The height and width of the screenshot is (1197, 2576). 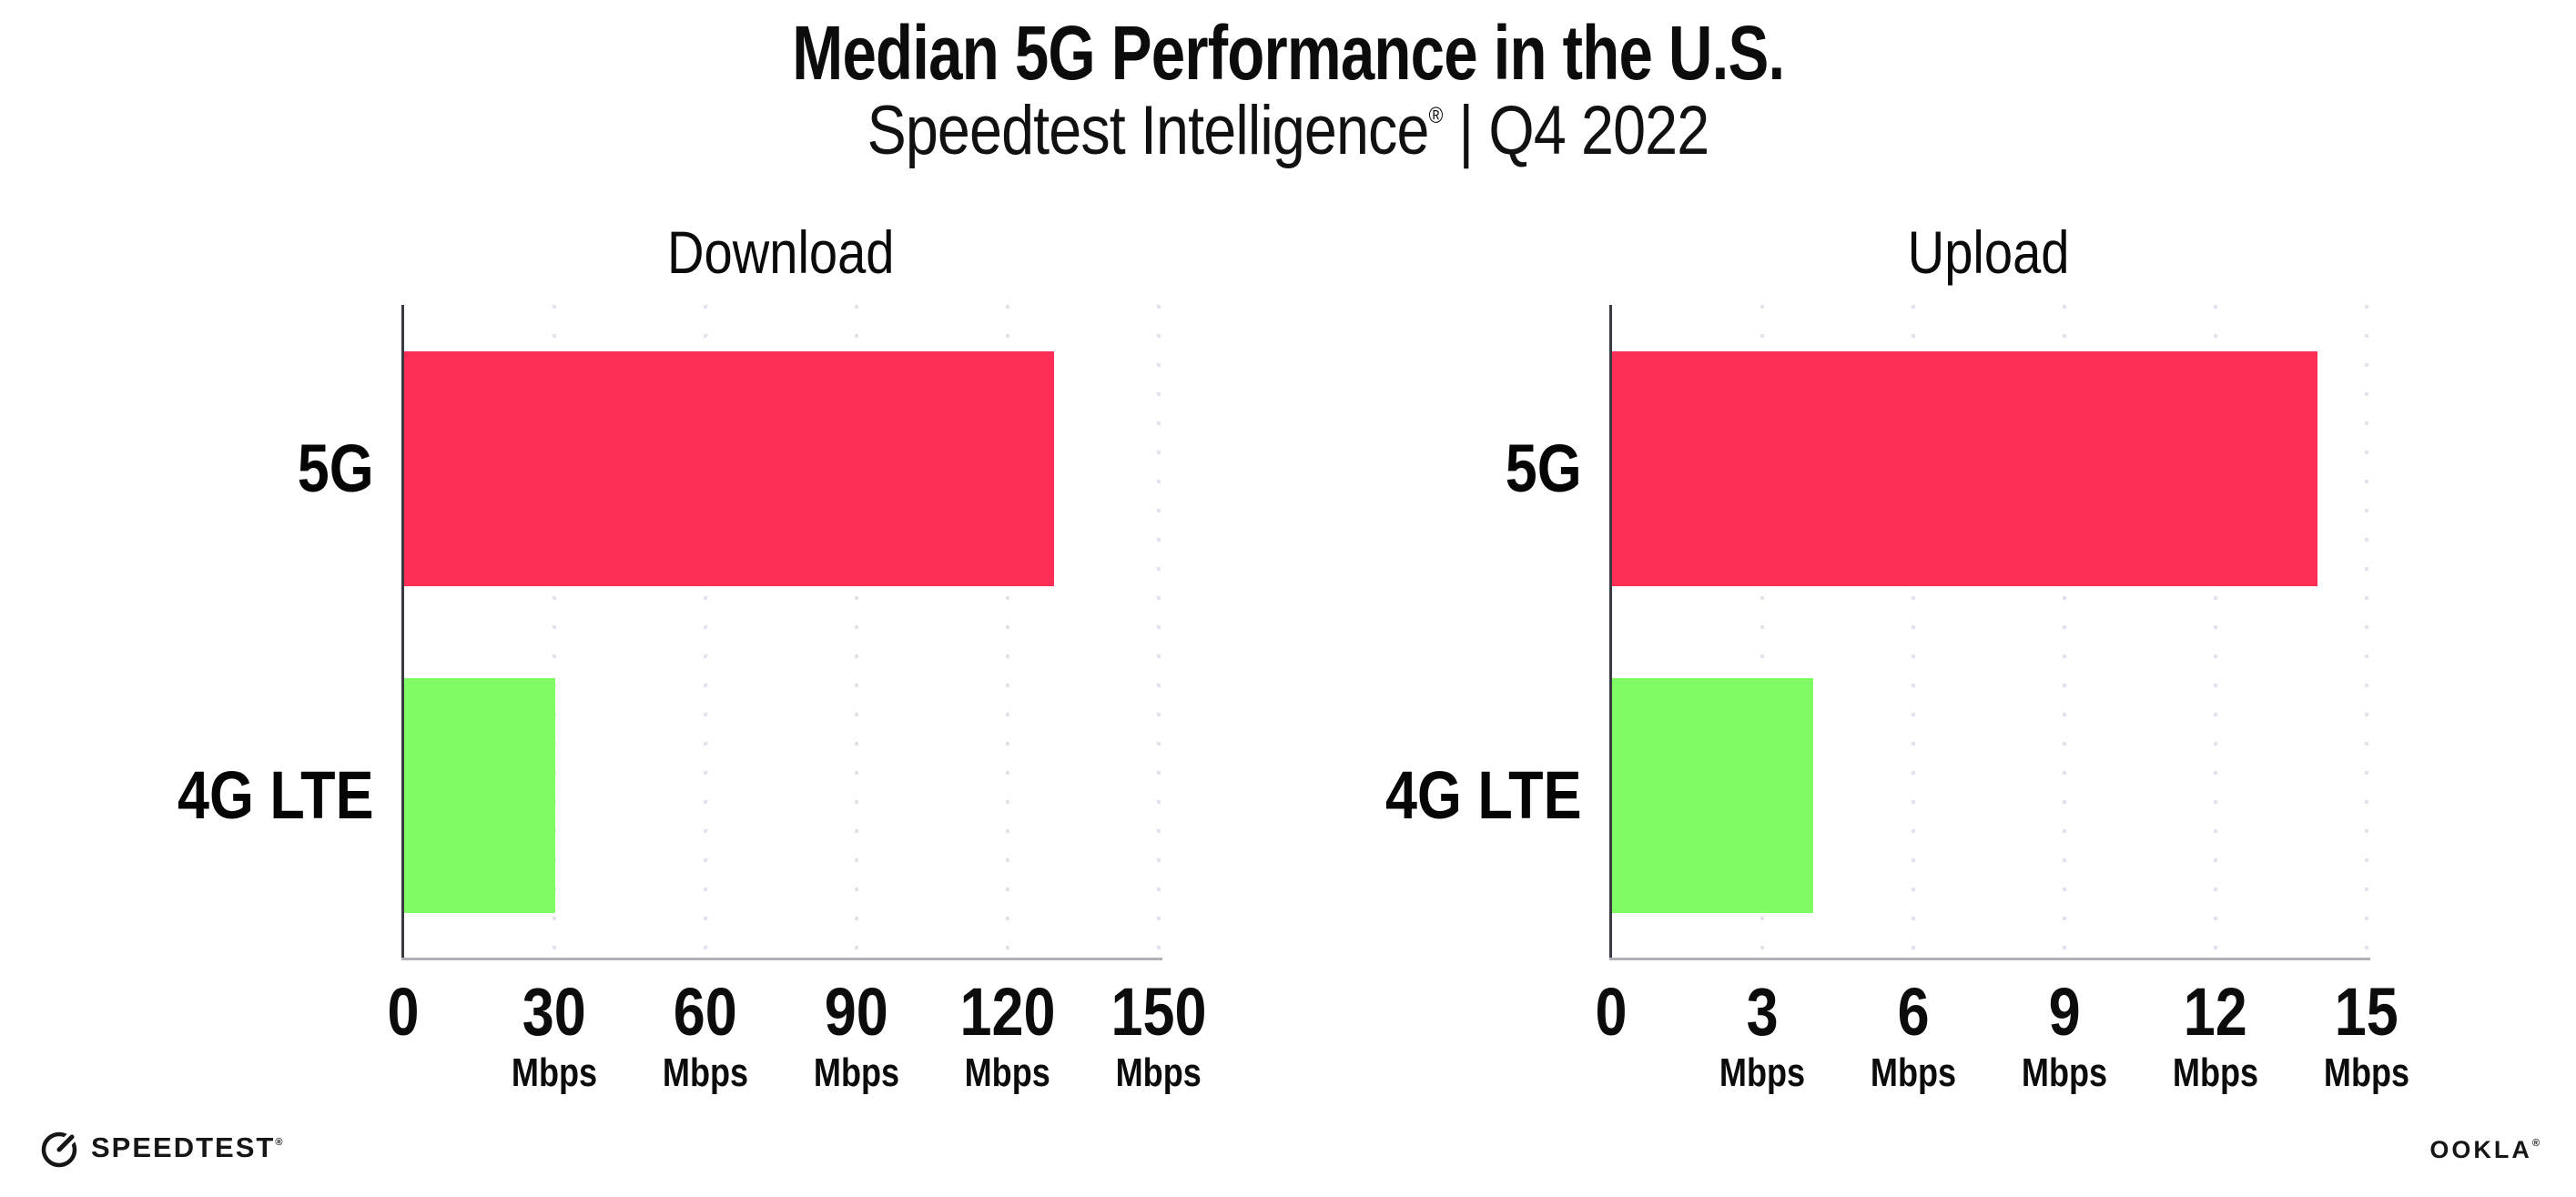 I want to click on x-tick-6: 6 Mbps, so click(x=1913, y=1036).